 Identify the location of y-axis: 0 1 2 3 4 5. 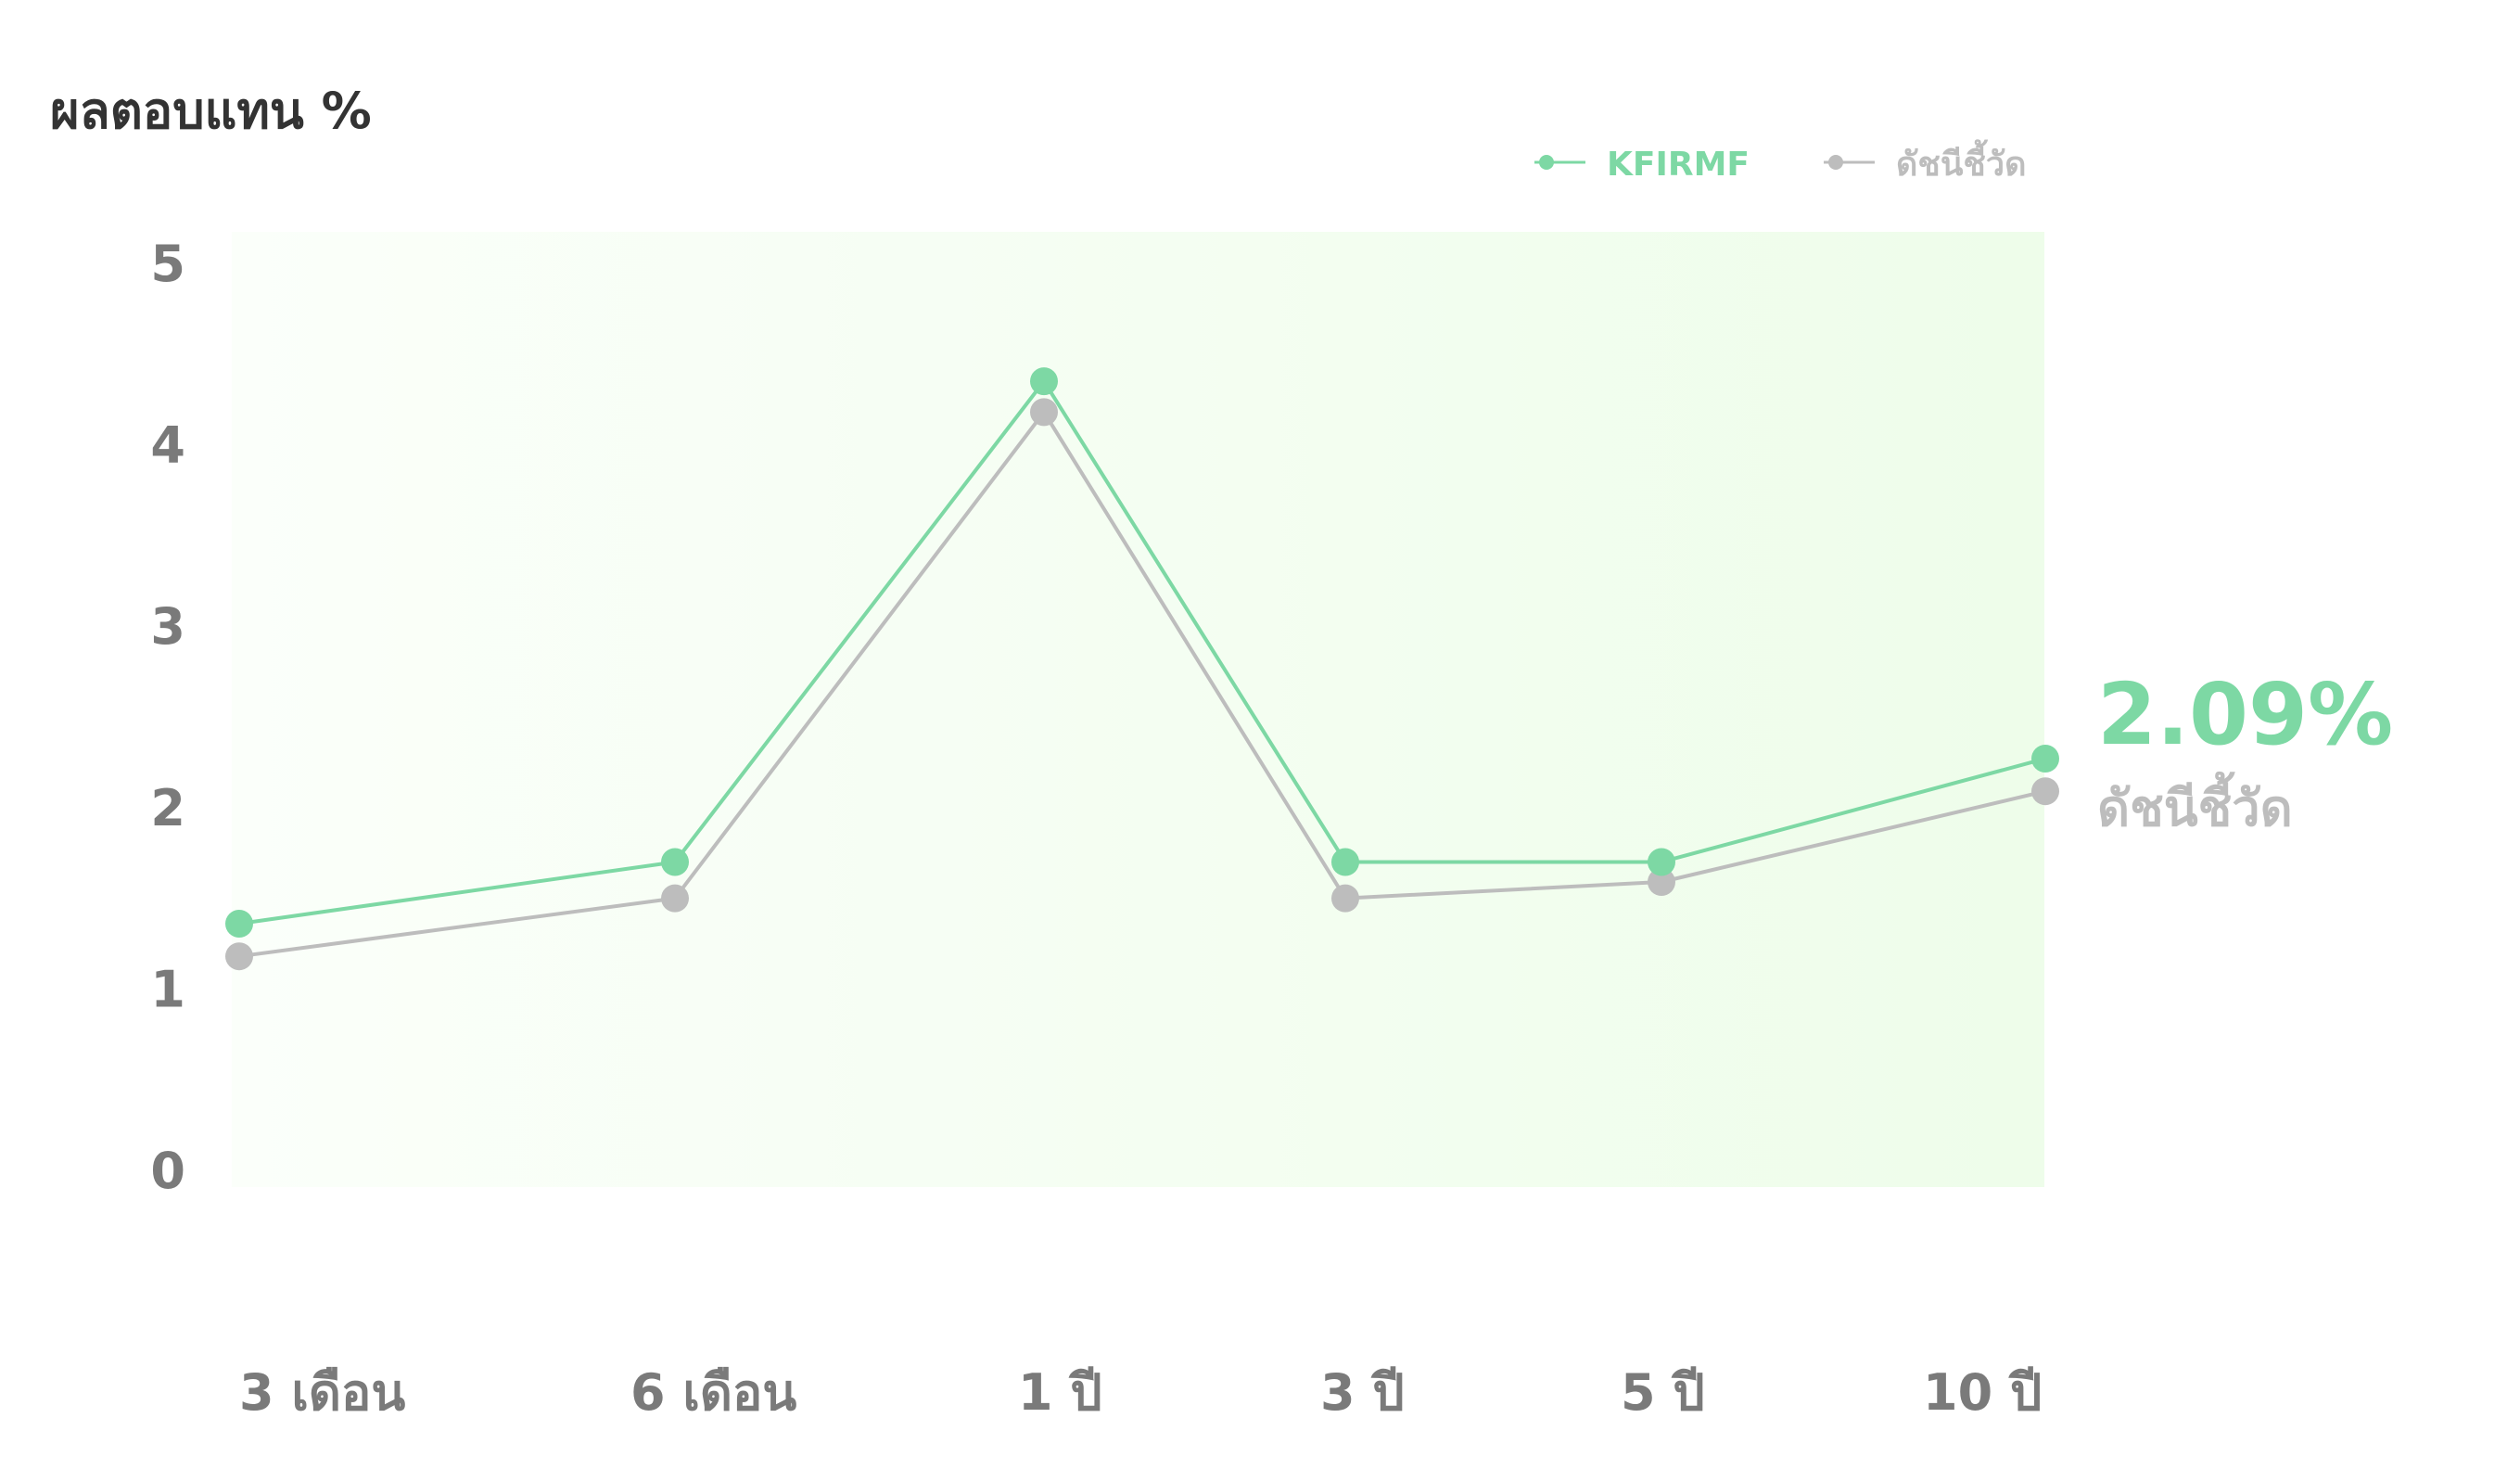
(167, 718).